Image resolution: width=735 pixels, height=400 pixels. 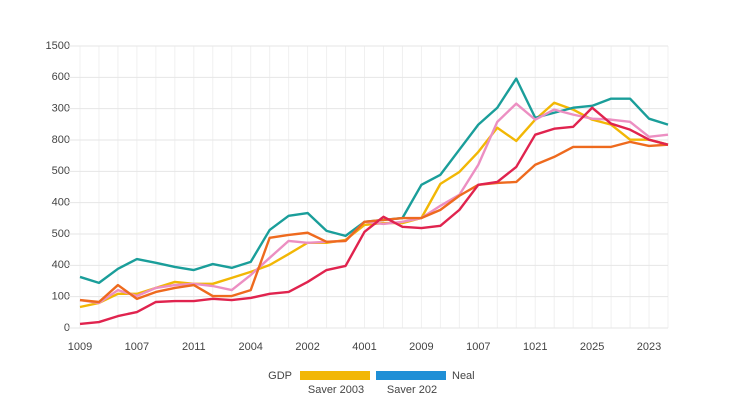 What do you see at coordinates (592, 347) in the screenshot?
I see `x-tick-label: 2025` at bounding box center [592, 347].